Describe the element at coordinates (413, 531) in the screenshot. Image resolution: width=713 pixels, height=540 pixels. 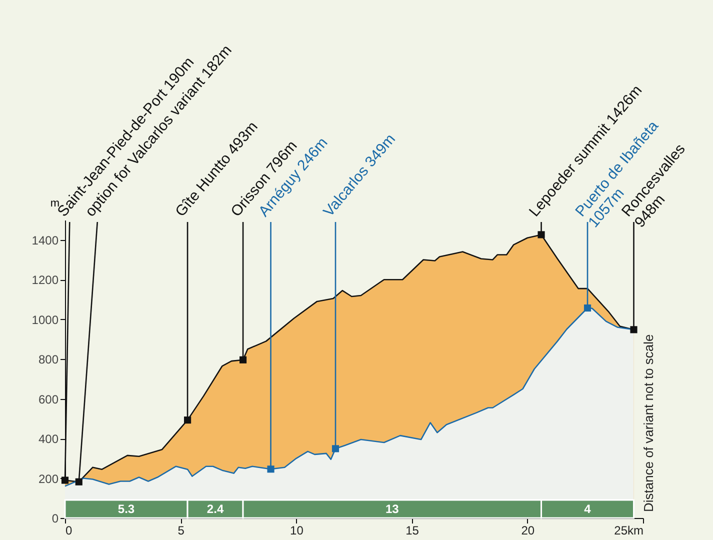
I see `x-tick-label: 15` at that location.